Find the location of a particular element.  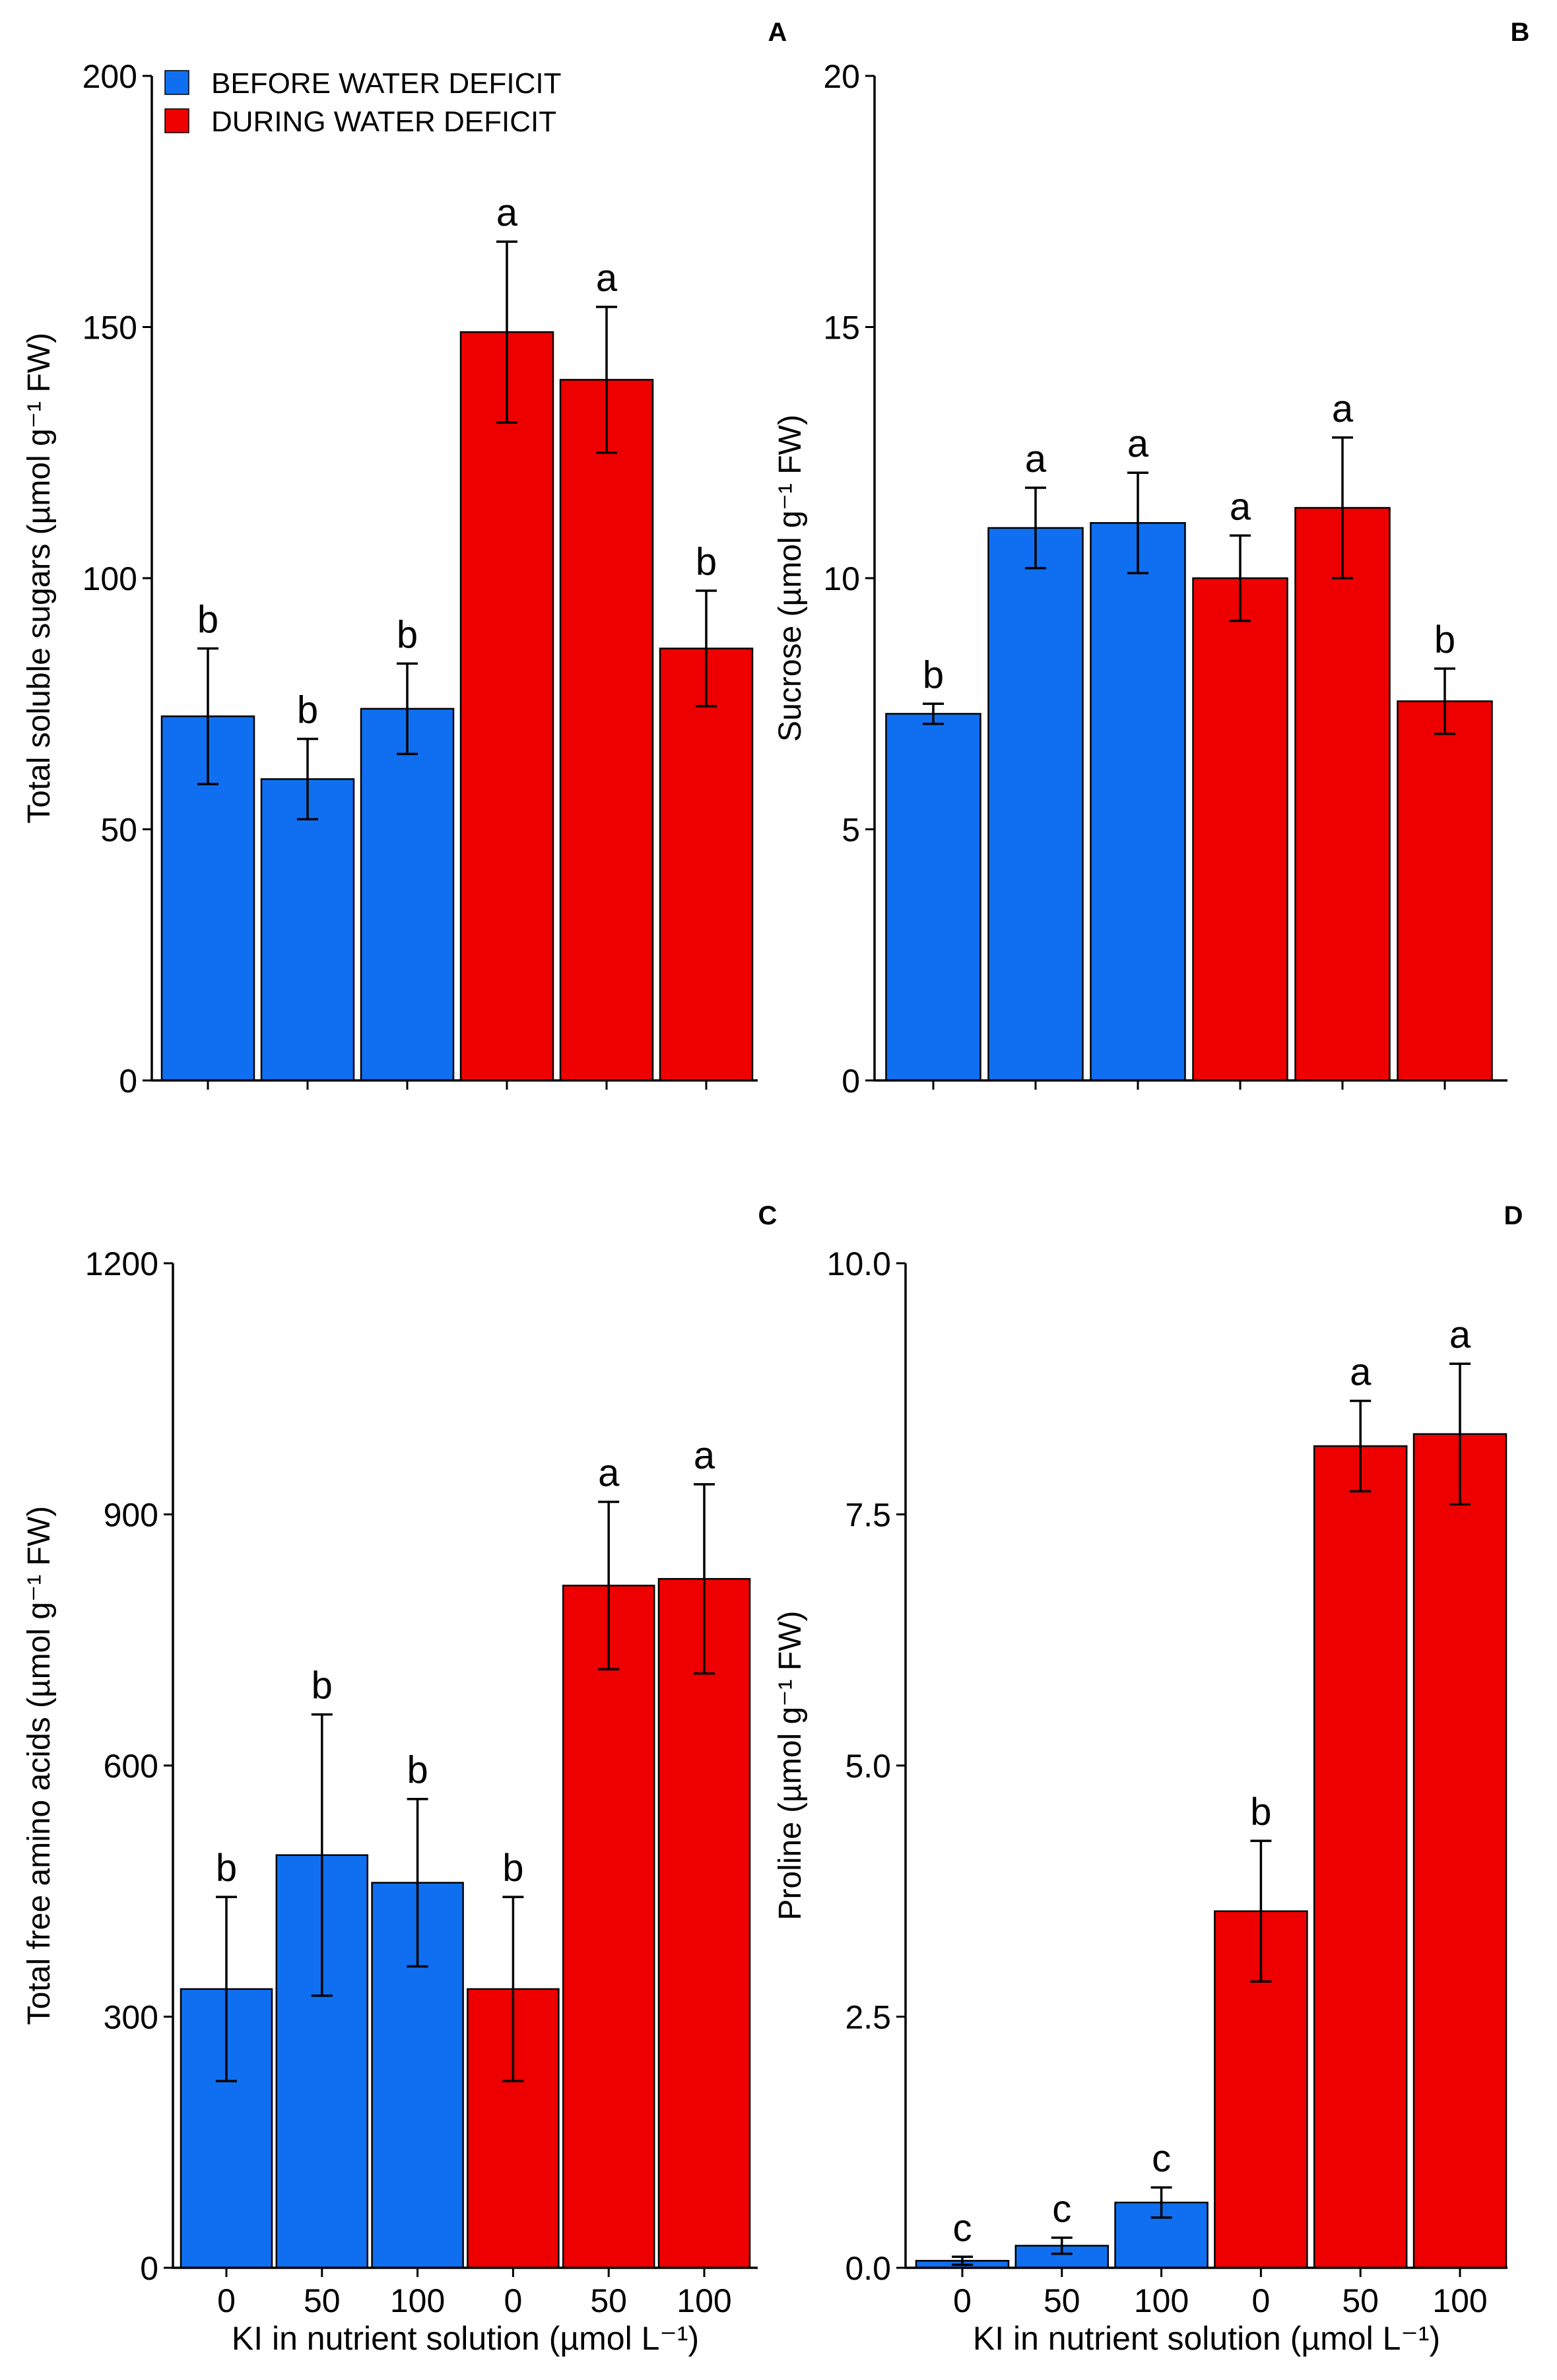

y-tick-label: 15 is located at coordinates (841, 328).